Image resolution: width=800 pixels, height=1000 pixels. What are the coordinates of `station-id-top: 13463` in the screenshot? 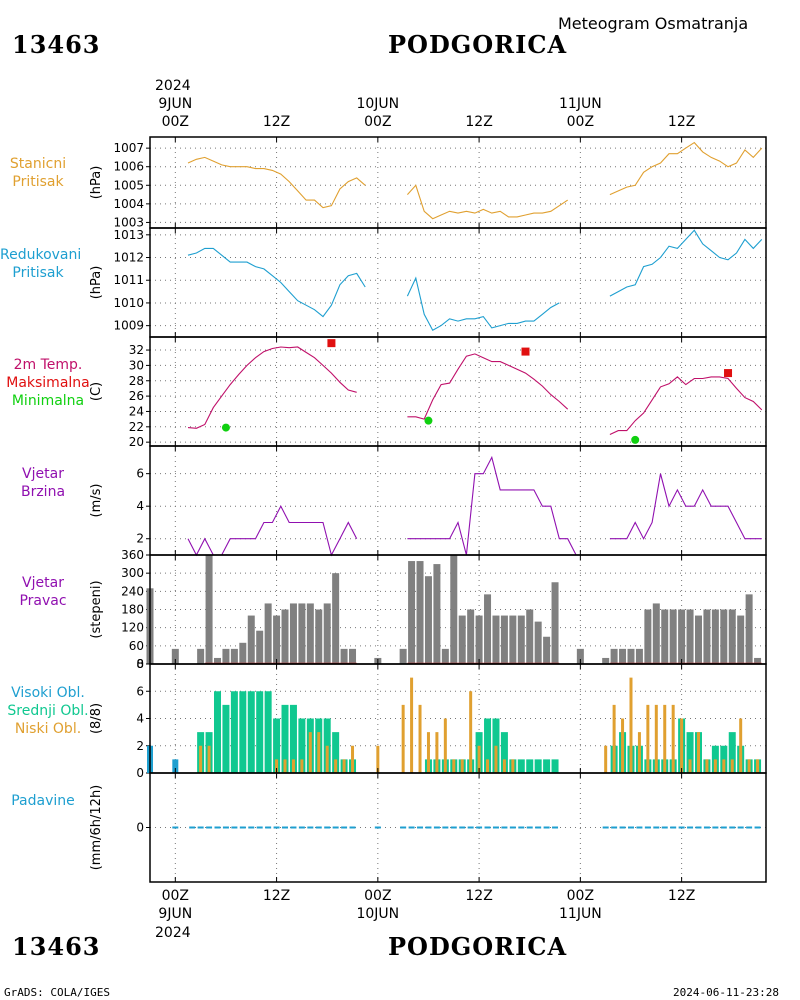 It's located at (56, 44).